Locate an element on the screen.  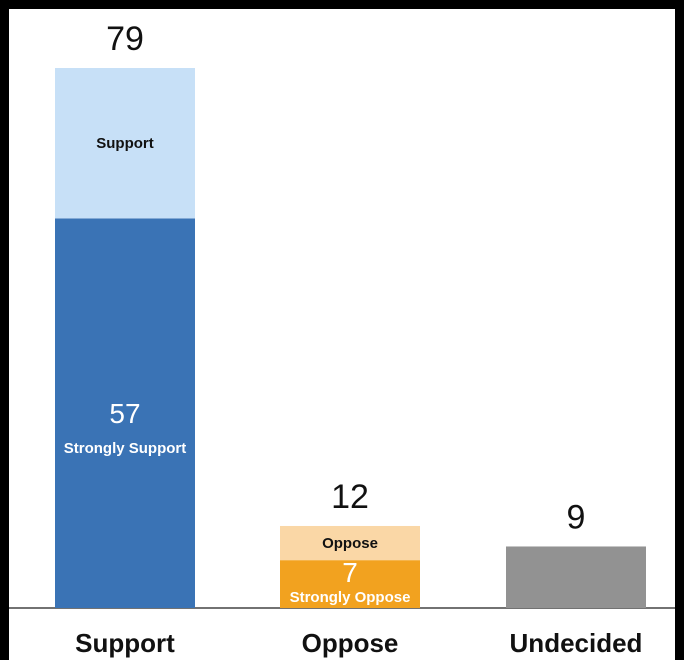
category-label-undecided: Undecided is located at coordinates (576, 643).